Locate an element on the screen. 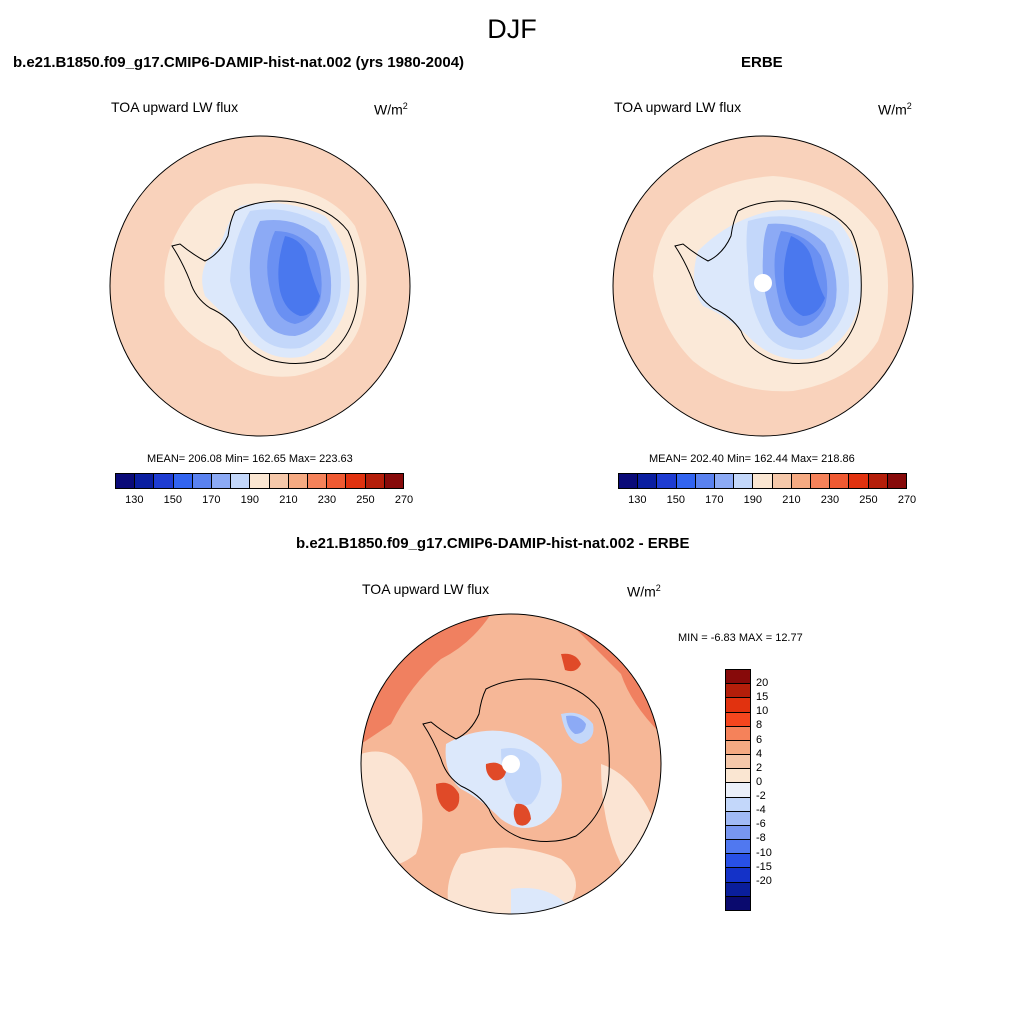 Image resolution: width=1024 pixels, height=1024 pixels. diff-pale-blue-interior is located at coordinates (503, 779).